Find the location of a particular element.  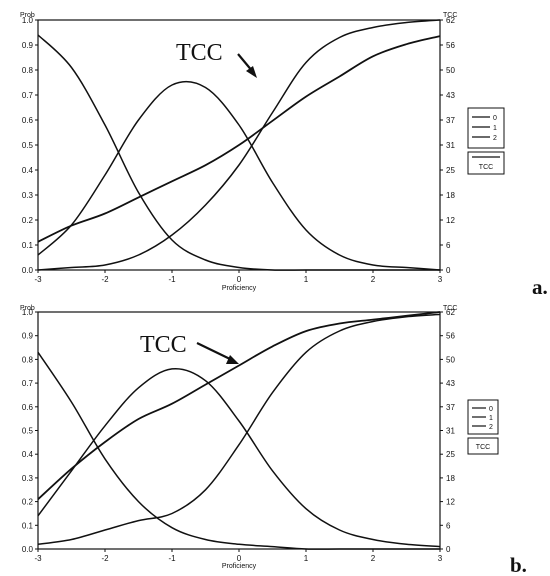

tcc-callout-arrow-shaft is located at coordinates (213, 351).